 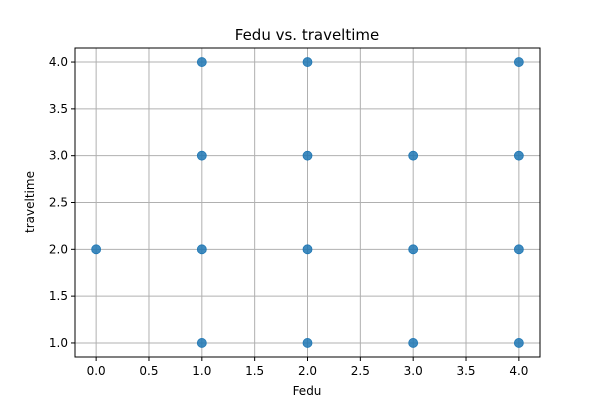 What do you see at coordinates (360, 371) in the screenshot?
I see `x-tick-label: 2.5` at bounding box center [360, 371].